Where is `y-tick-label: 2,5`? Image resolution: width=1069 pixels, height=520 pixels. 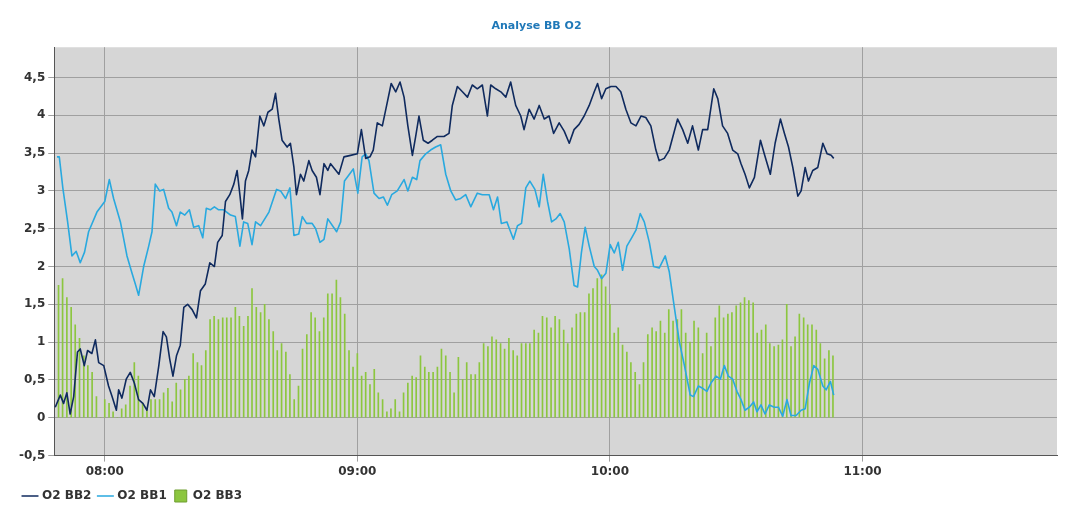
y-tick-label: 2,5 is located at coordinates (34, 227).